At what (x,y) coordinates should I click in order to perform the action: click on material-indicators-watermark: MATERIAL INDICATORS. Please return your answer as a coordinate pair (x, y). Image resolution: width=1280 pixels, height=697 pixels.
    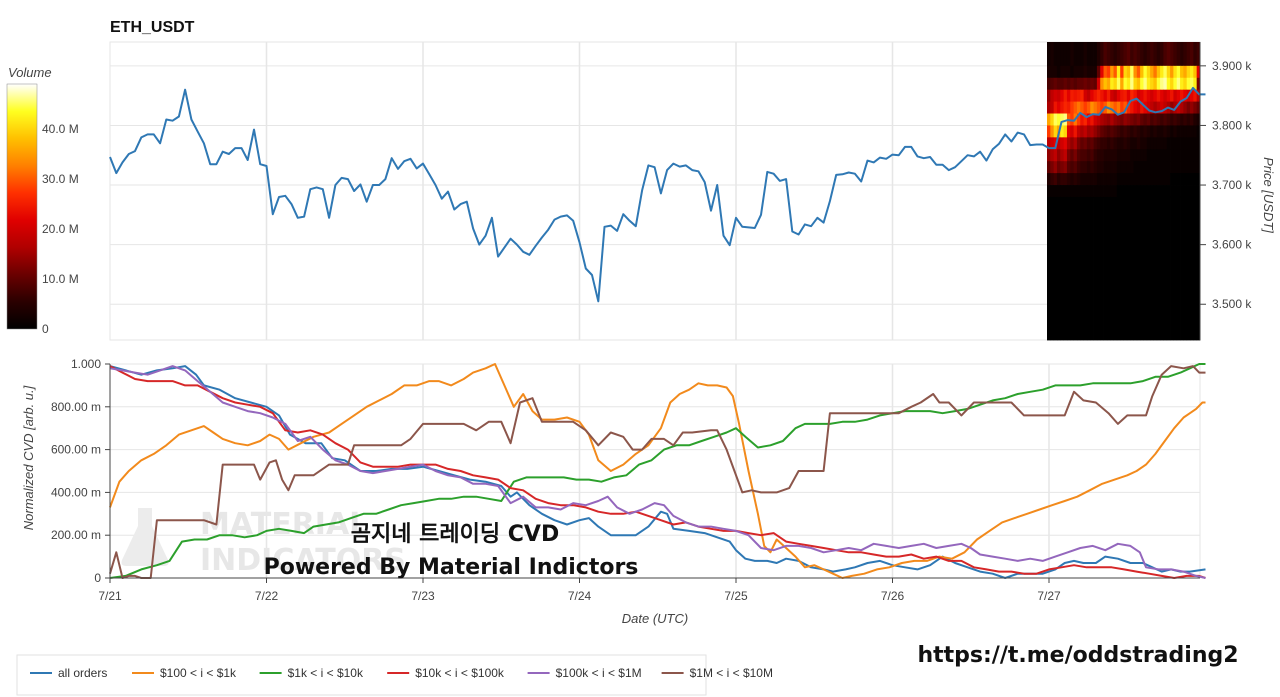
    Looking at the image, I should click on (263, 542).